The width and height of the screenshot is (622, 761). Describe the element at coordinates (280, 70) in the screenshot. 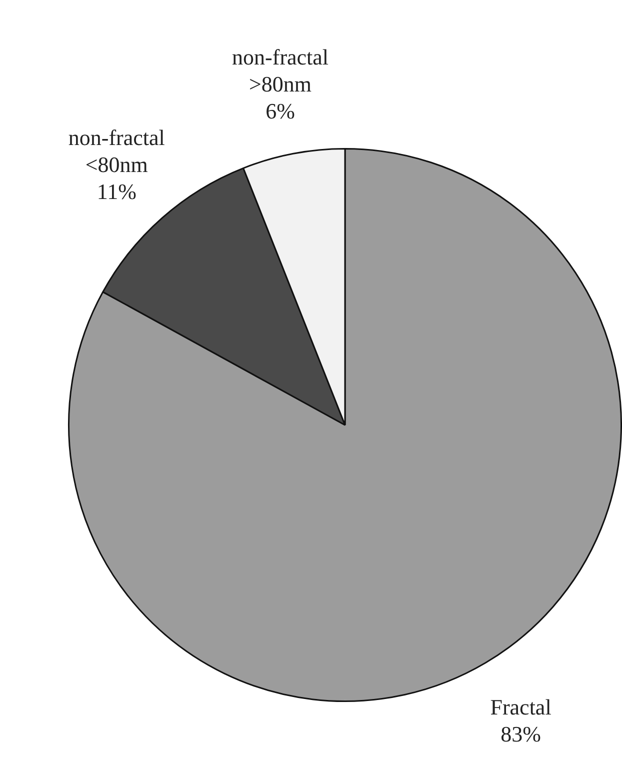

I see `slice-label: non-fractal >80nm` at that location.